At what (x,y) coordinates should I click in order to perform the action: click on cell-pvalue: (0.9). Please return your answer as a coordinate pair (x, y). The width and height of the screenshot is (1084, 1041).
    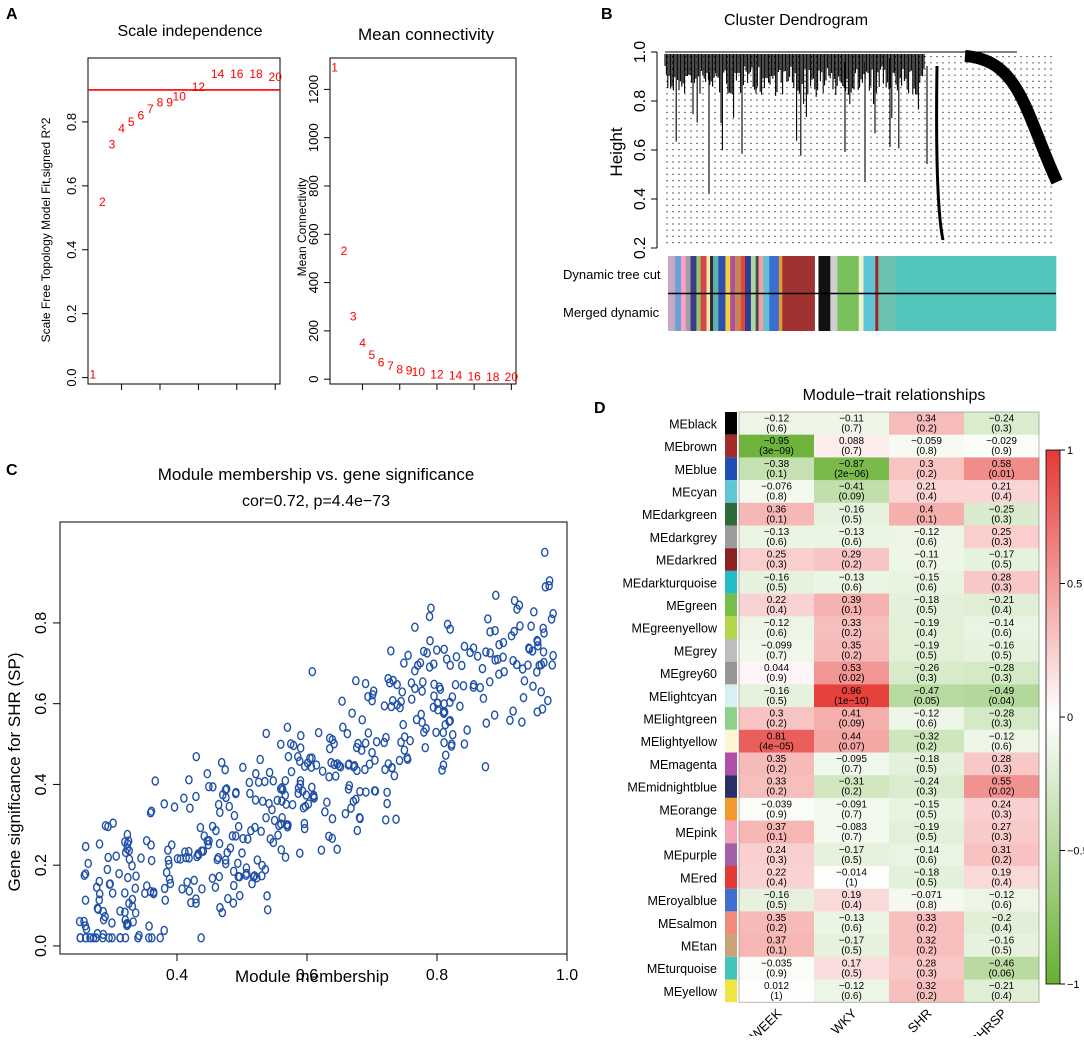
    Looking at the image, I should click on (1001, 451).